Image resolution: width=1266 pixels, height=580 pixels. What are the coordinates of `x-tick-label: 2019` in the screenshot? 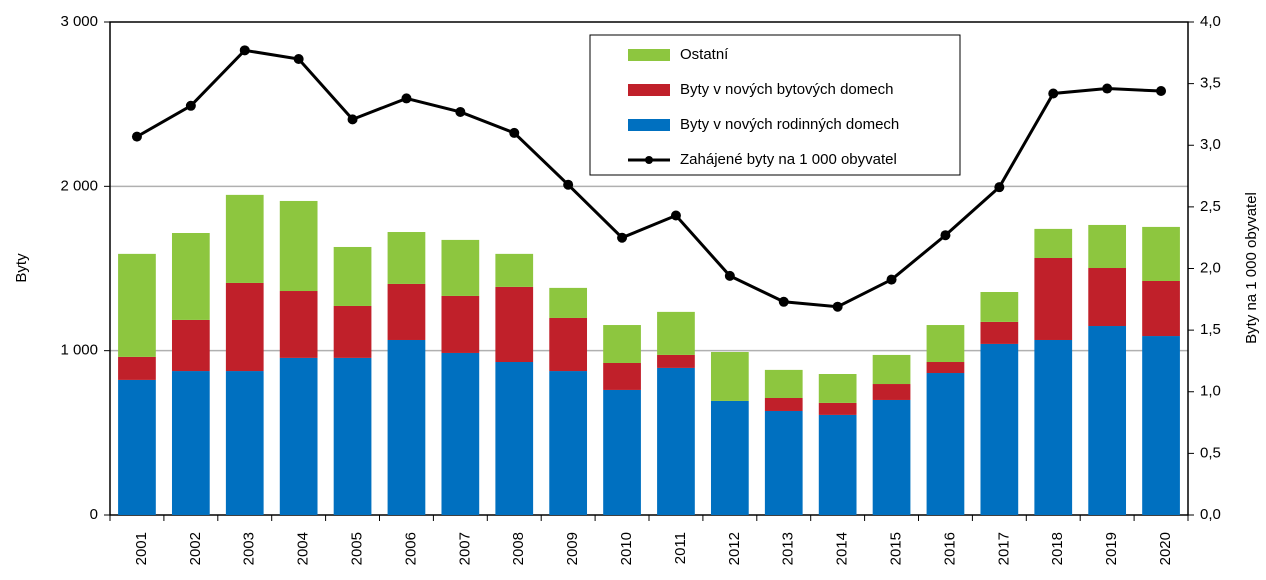 It's located at (1111, 548).